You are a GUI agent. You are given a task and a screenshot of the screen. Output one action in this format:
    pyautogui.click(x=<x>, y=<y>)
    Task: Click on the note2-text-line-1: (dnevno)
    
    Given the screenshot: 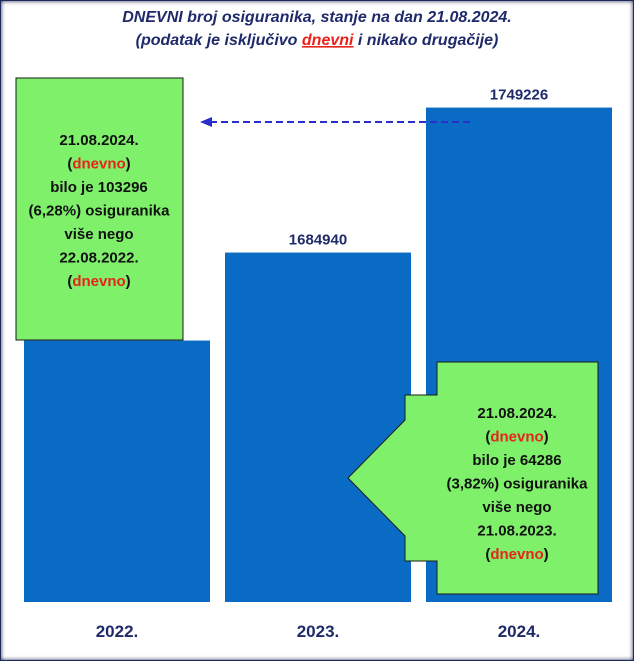 What is the action you would take?
    pyautogui.click(x=516, y=437)
    